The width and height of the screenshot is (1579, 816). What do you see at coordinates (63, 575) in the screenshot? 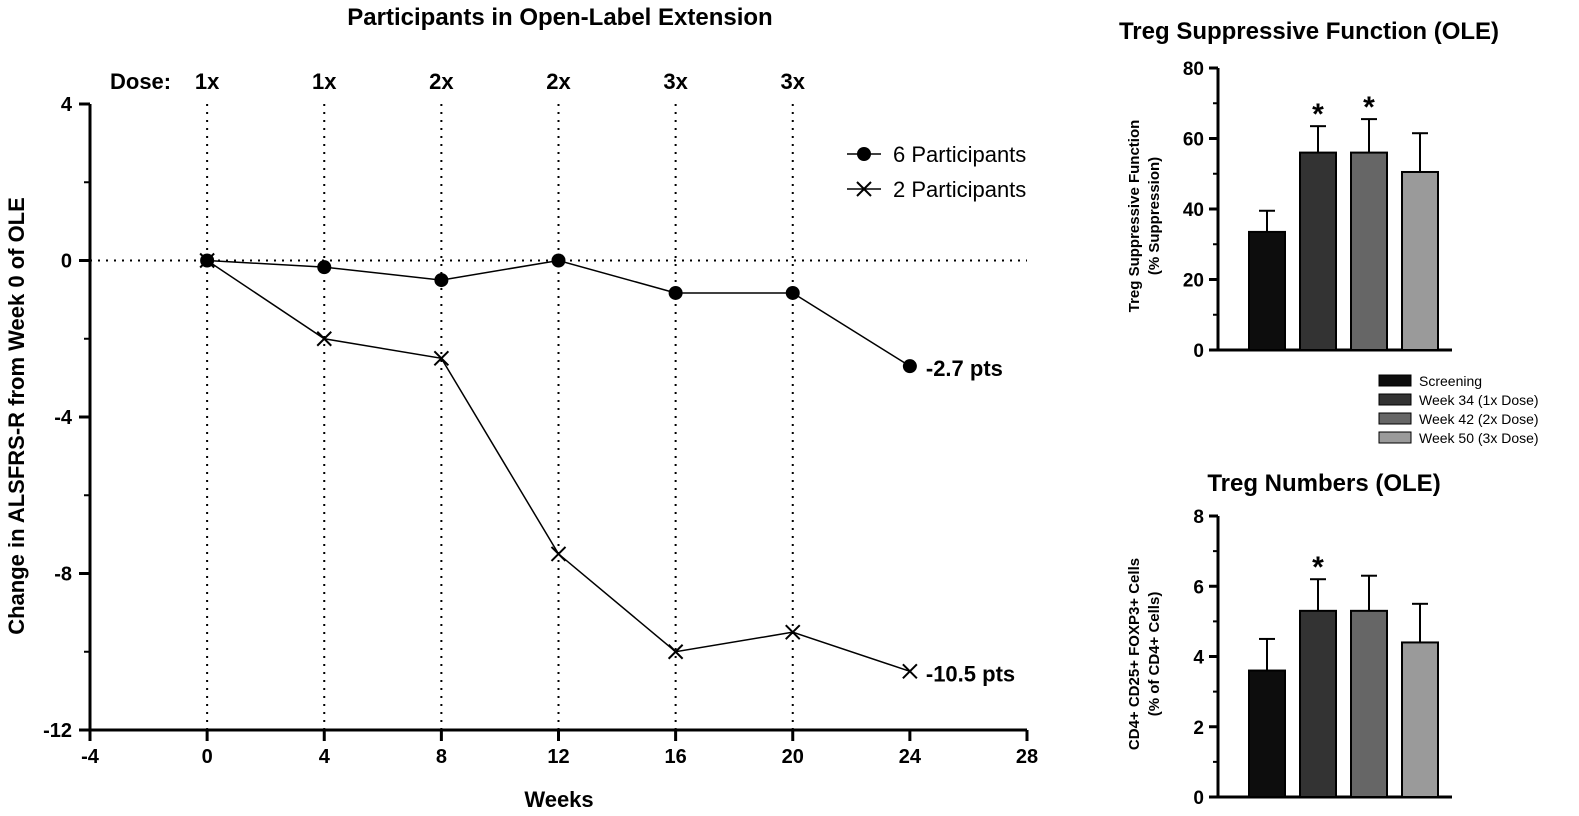
I see `y-tick-label: -8` at bounding box center [63, 575].